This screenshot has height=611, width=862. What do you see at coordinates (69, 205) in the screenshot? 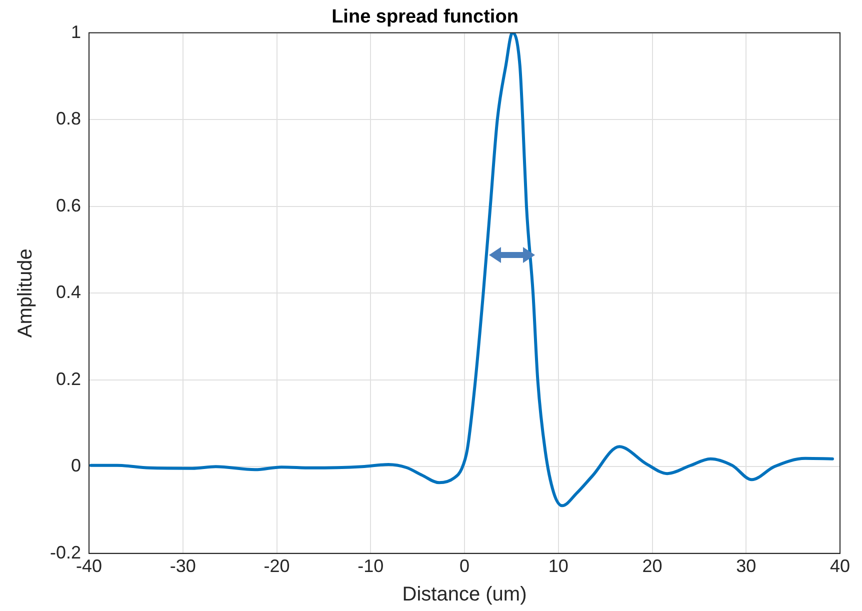
I see `y-tick-label: 0.6` at bounding box center [69, 205].